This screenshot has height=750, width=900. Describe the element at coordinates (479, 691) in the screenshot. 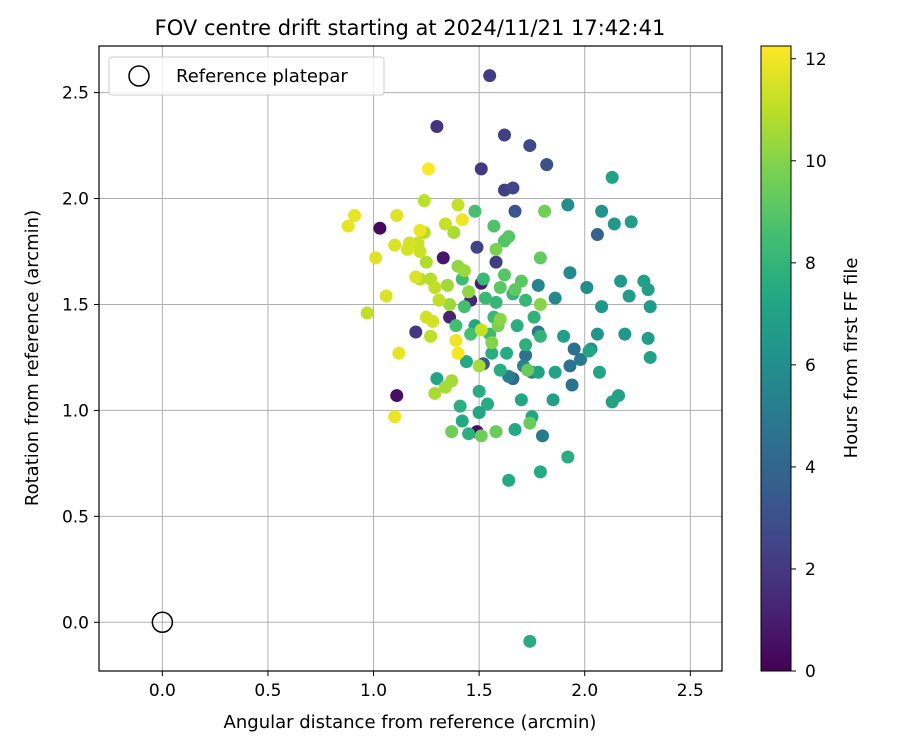

I see `x-tick-label: 1.5` at that location.